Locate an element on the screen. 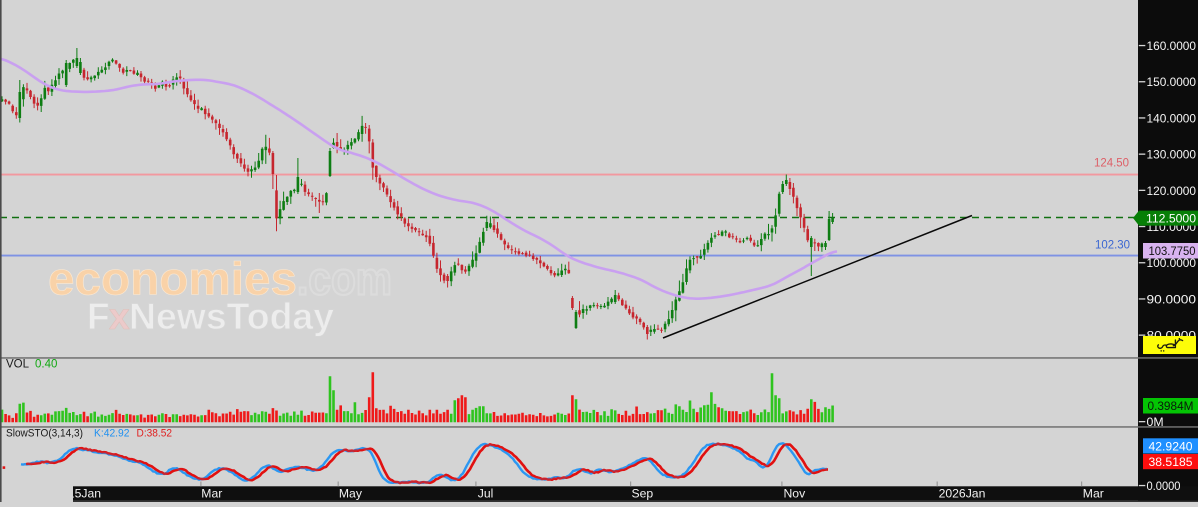 Image resolution: width=1198 pixels, height=507 pixels. svg-text: 38.5185 is located at coordinates (1171, 462).